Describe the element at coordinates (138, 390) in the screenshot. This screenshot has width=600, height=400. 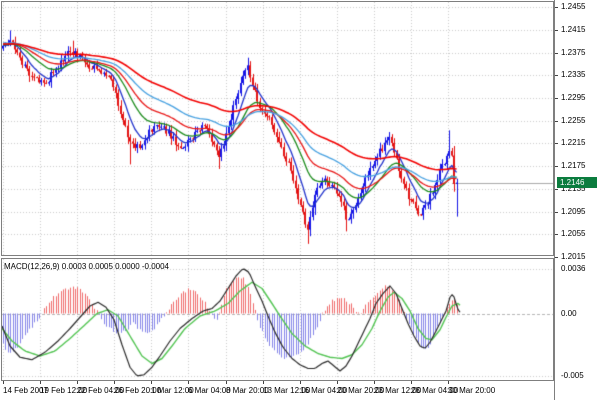
I see `time-axis-label: 26 Feb 20:00` at that location.